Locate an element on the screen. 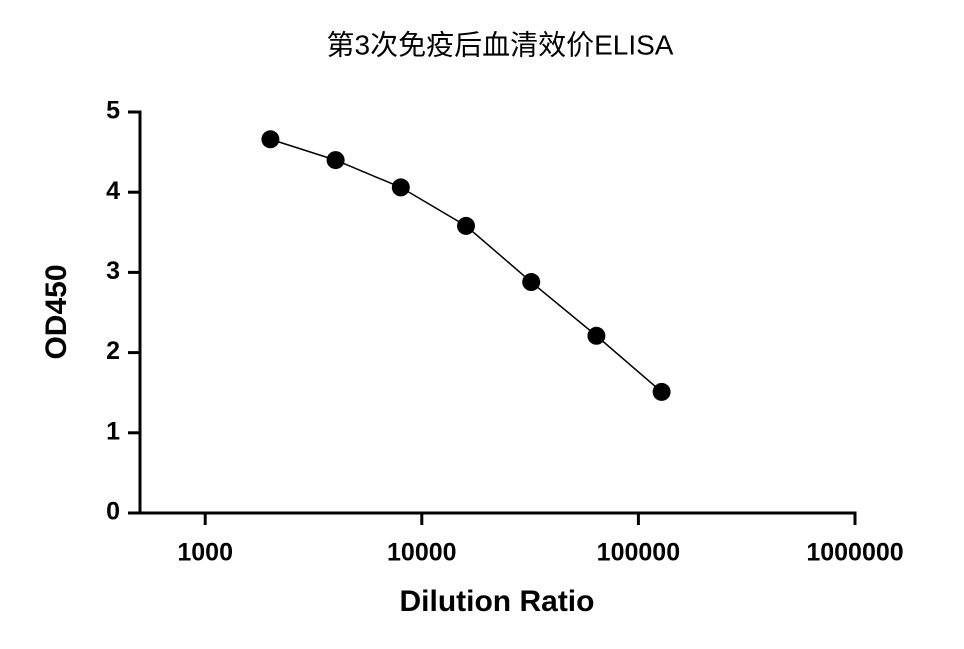 The image size is (964, 649). x-tick-label: 1000000 is located at coordinates (854, 553).